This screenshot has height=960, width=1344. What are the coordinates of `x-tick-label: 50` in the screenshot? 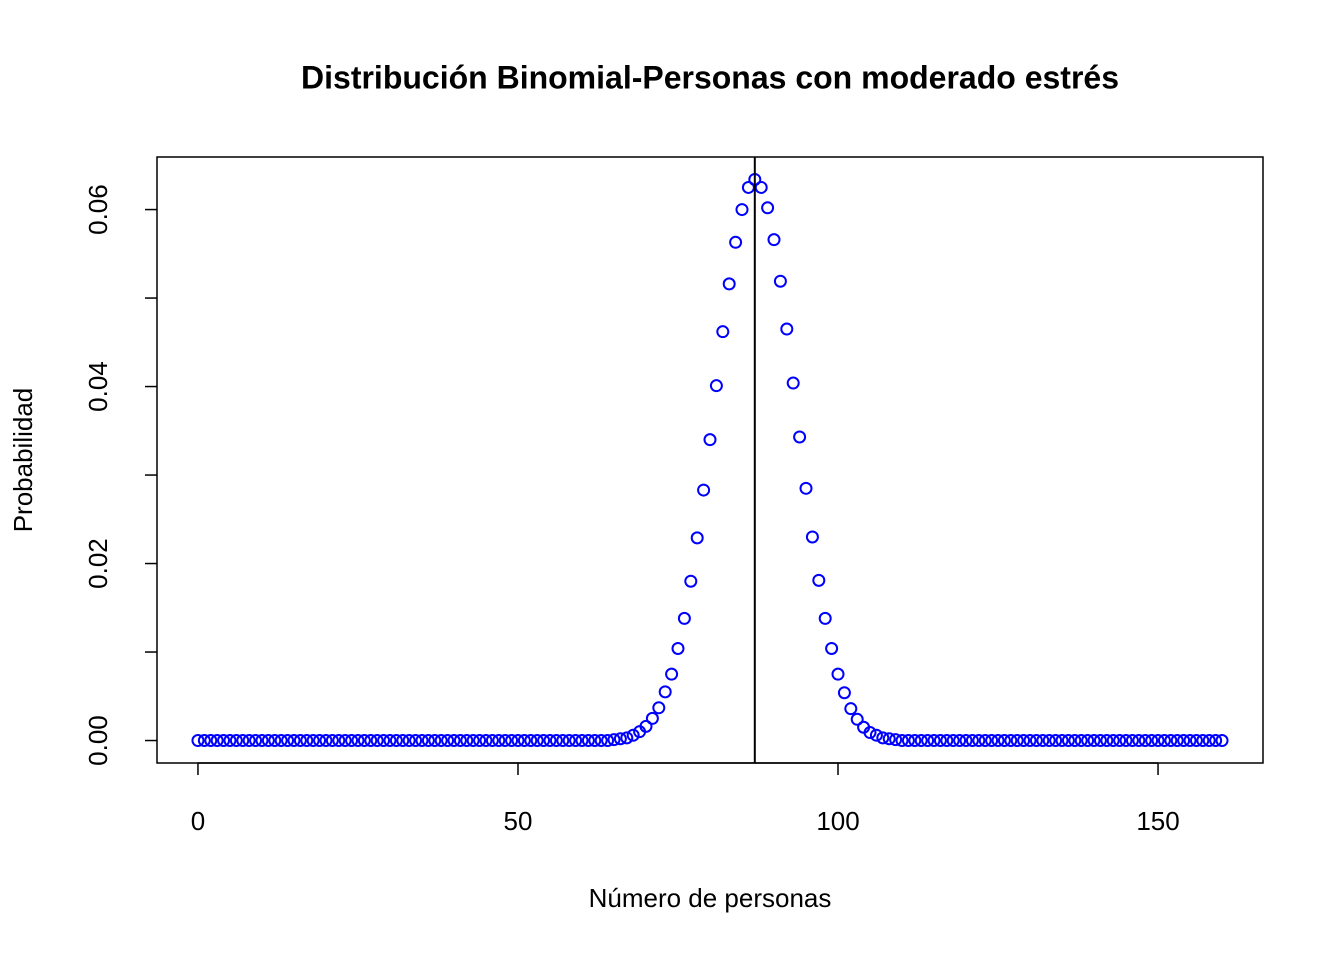 It's located at (518, 821).